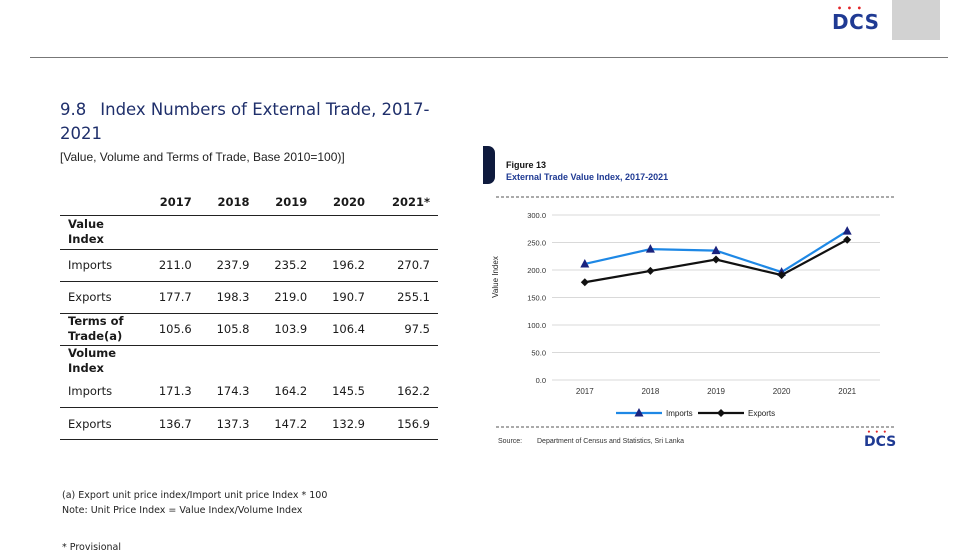 Image resolution: width=980 pixels, height=551 pixels. I want to click on column-header: 2021*, so click(405, 203).